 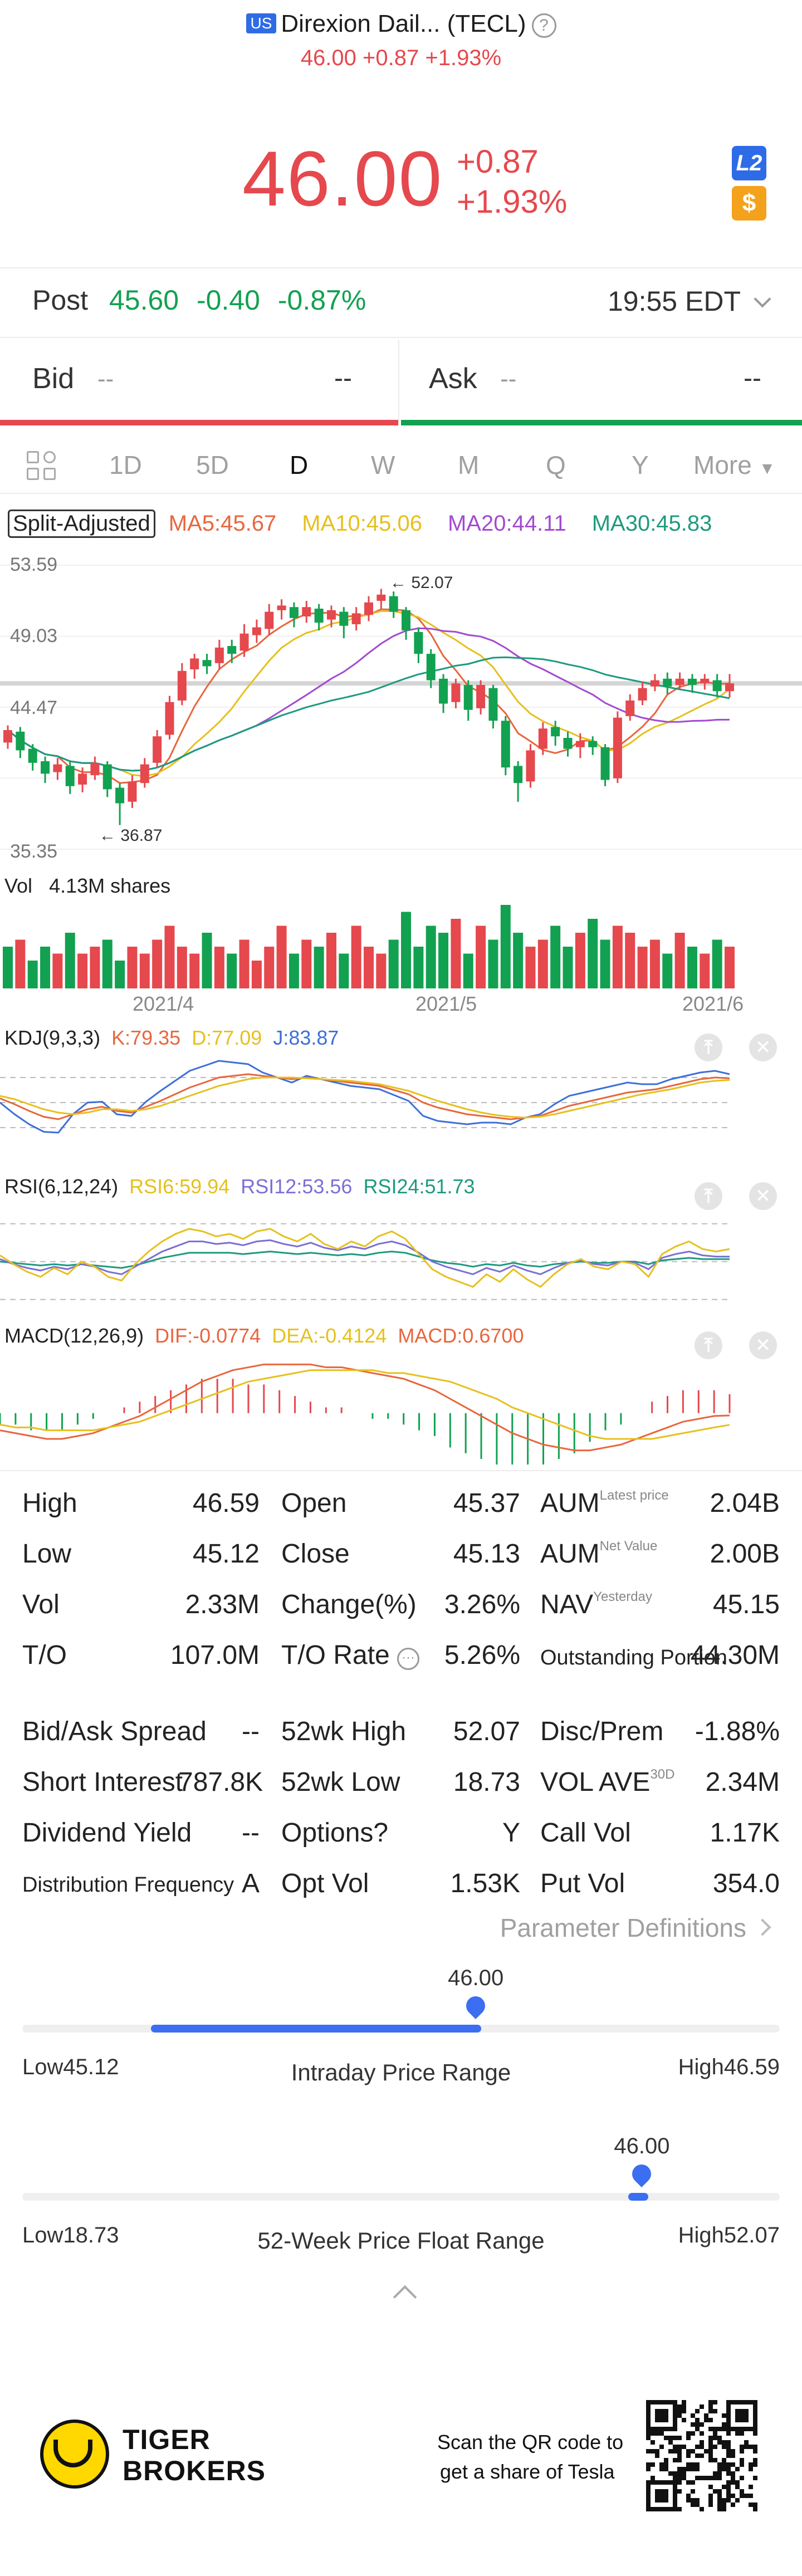 What do you see at coordinates (42, 466) in the screenshot?
I see `layout-grid-icon` at bounding box center [42, 466].